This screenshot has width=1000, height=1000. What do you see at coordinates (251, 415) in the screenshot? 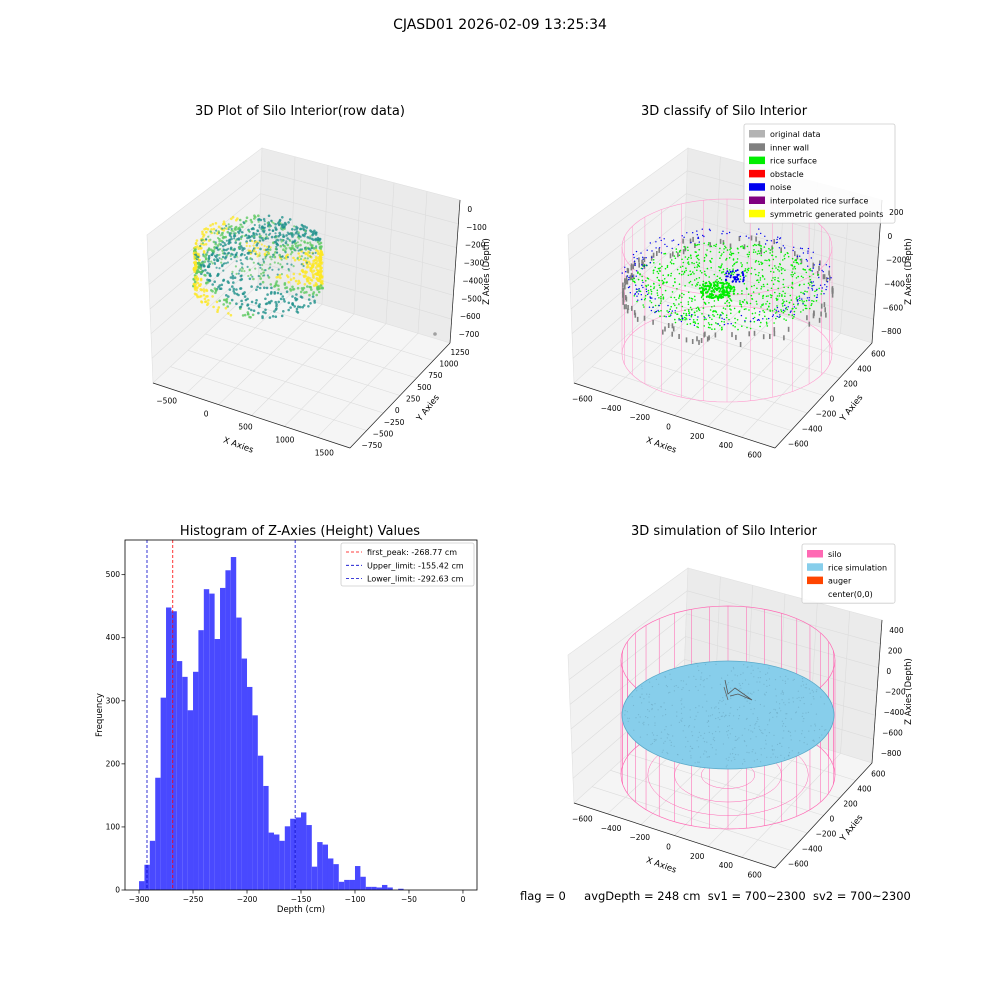
I see `panel1-x-axis-line` at bounding box center [251, 415].